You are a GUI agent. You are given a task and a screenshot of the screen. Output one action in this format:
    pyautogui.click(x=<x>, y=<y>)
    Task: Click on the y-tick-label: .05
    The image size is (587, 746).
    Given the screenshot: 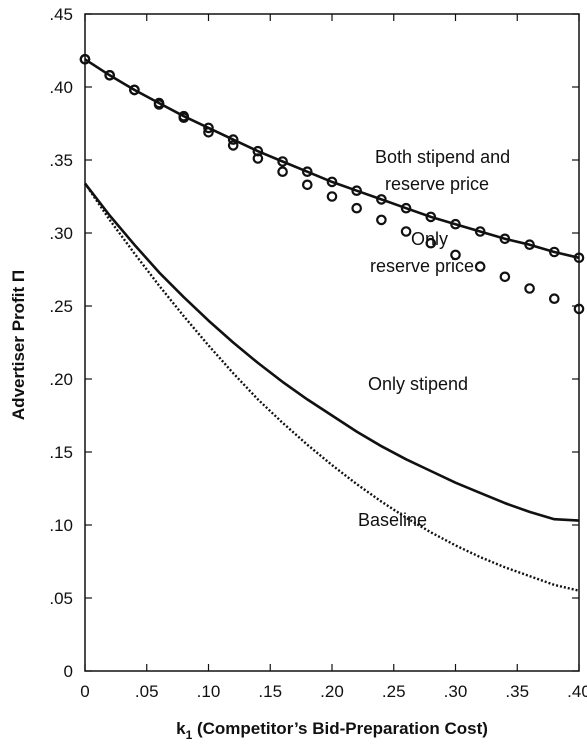 What is the action you would take?
    pyautogui.click(x=61, y=598)
    